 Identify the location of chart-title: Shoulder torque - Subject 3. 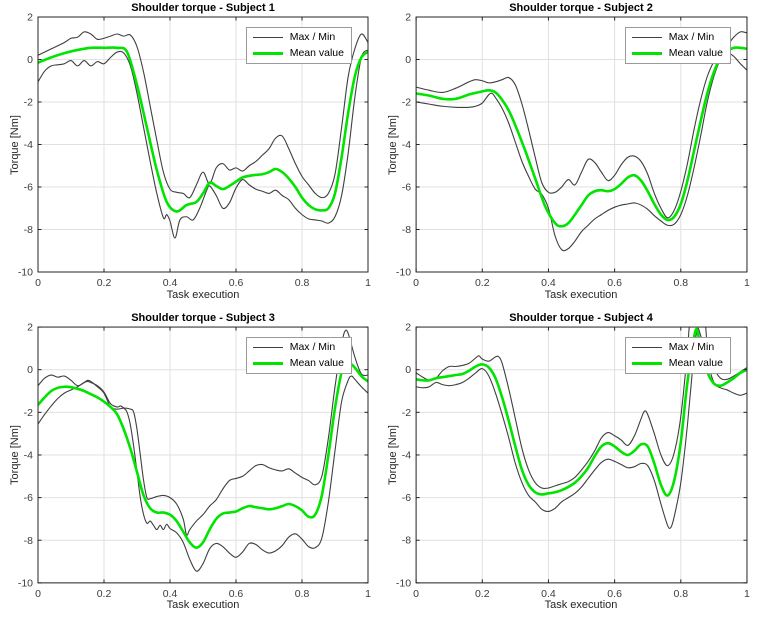
(203, 318).